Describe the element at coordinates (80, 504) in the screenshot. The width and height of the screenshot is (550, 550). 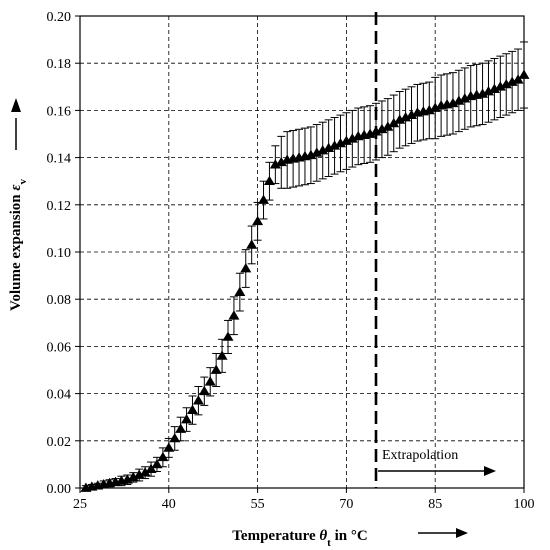
I see `x-tick-label: 25` at that location.